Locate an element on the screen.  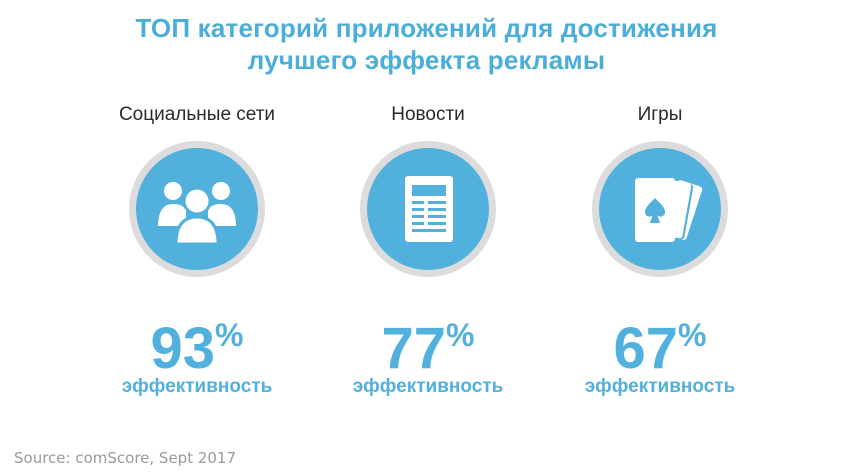
category-label: Игры is located at coordinates (660, 114).